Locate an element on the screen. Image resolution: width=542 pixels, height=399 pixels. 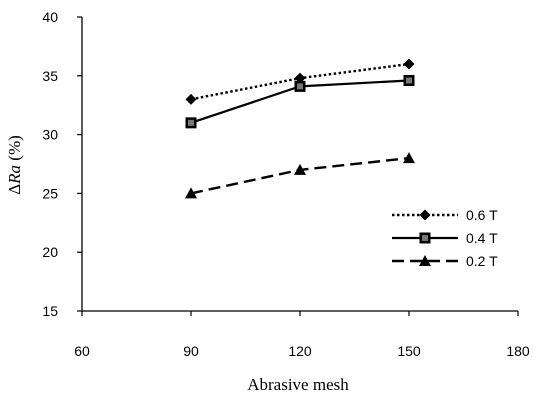
legend-item: 0.6 T is located at coordinates (445, 215).